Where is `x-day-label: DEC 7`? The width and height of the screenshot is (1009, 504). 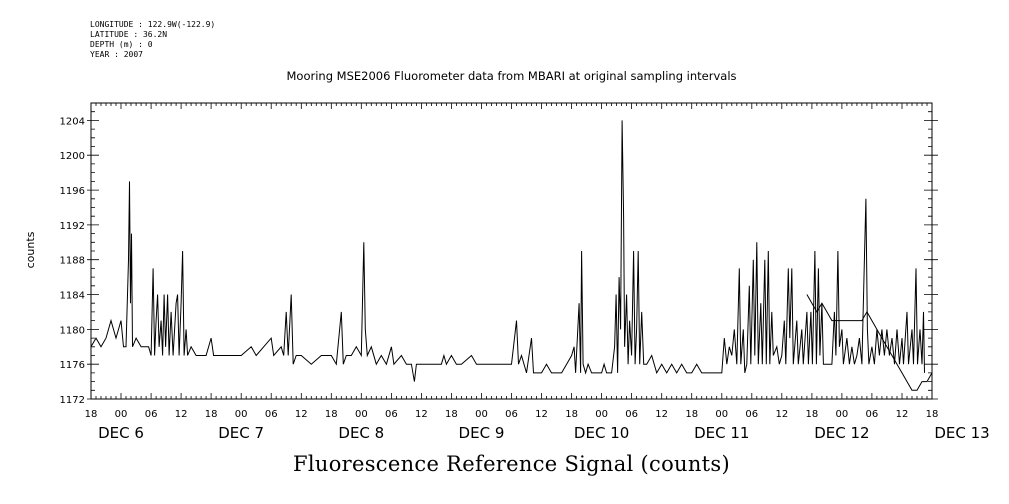
x-day-label: DEC 7 is located at coordinates (241, 433).